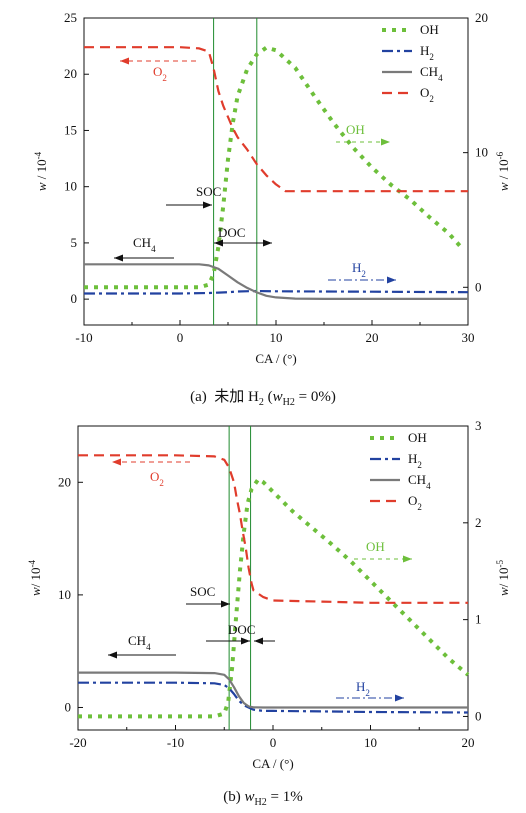 This screenshot has width=526, height=813. What do you see at coordinates (260, 802) in the screenshot?
I see `caption-b-var-sub: H2` at bounding box center [260, 802].